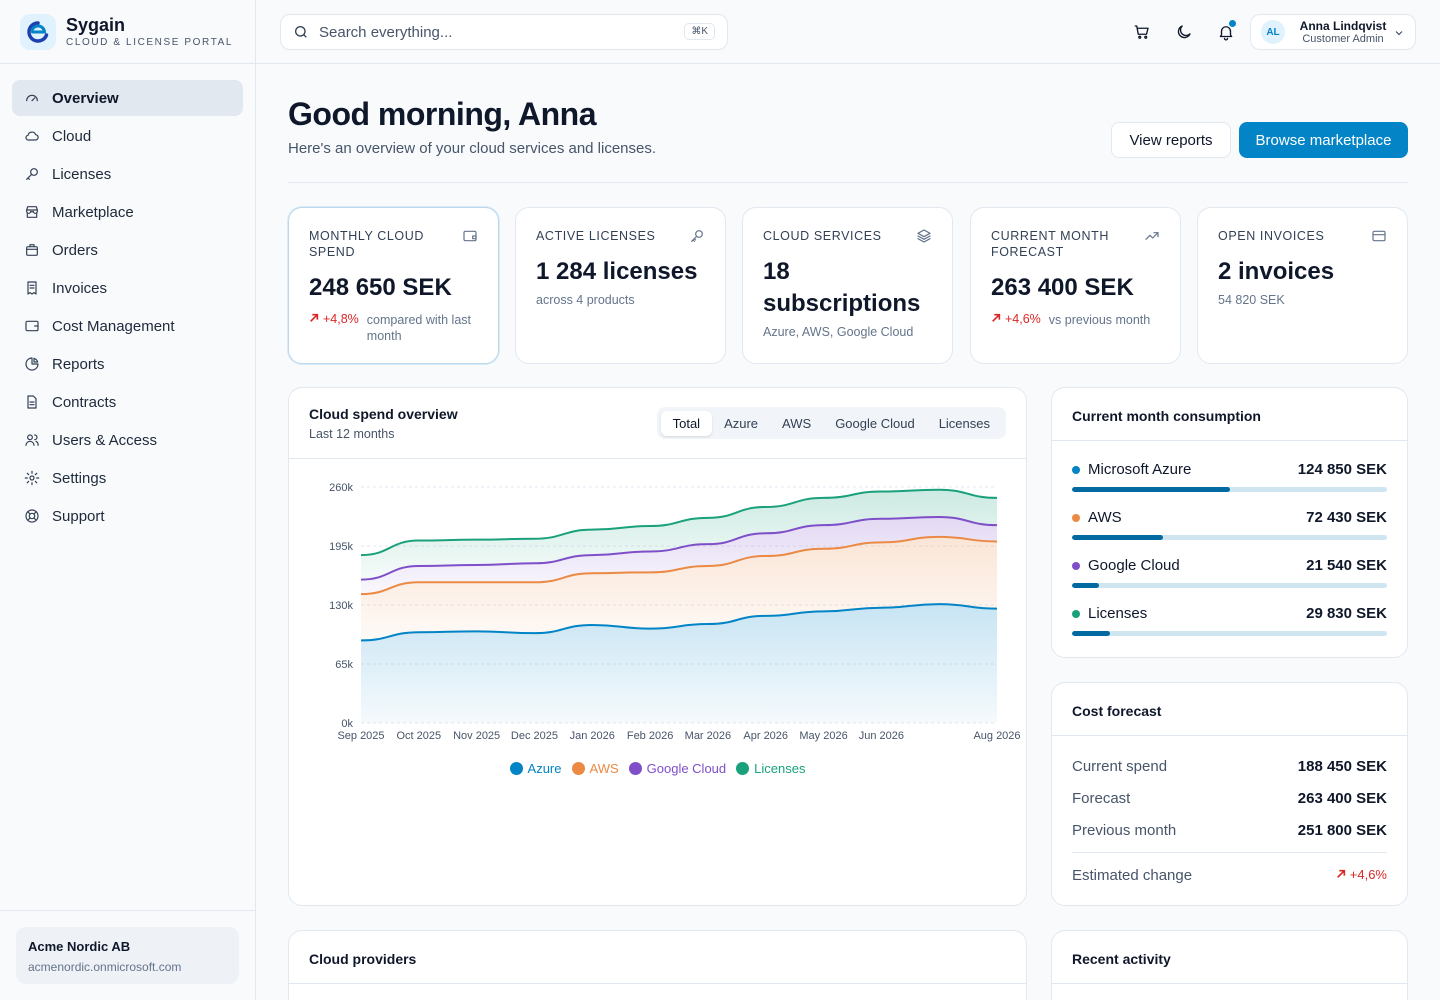  Describe the element at coordinates (78, 516) in the screenshot. I see `sidebar-item-label: Support` at that location.